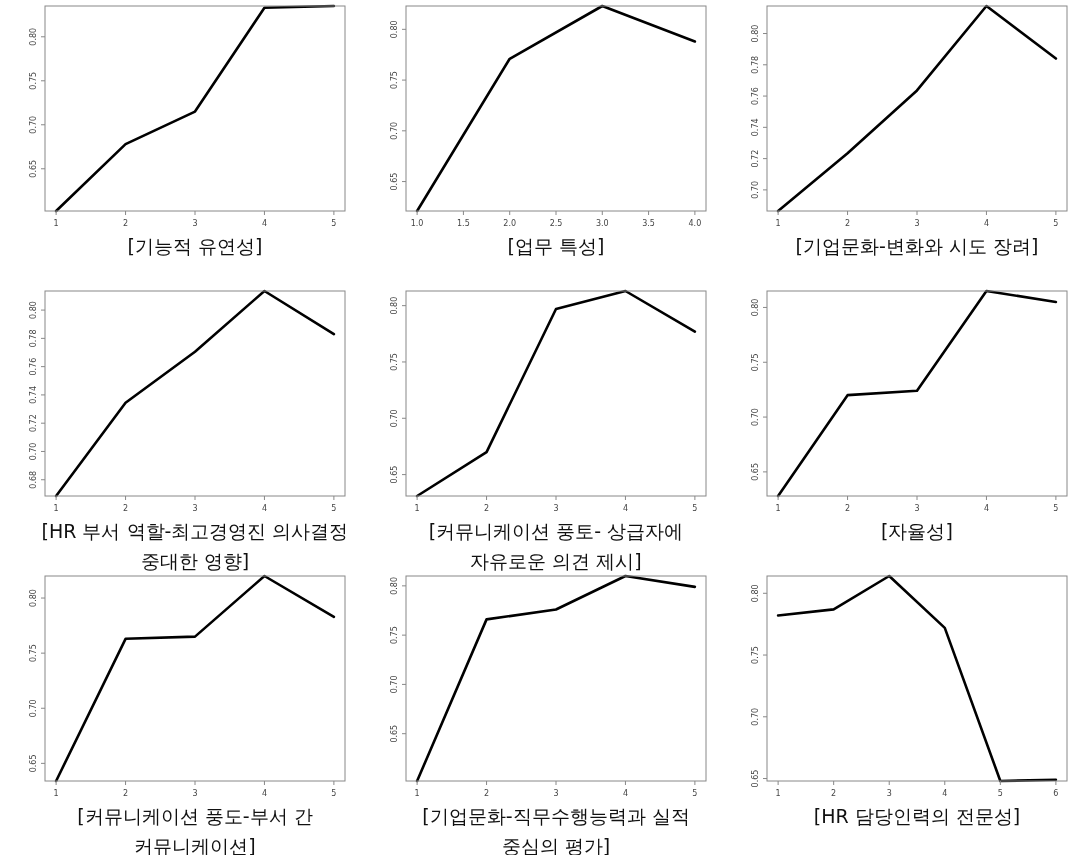 Image resolution: width=1083 pixels, height=855 pixels. I want to click on x-tick-label: 6, so click(1056, 793).